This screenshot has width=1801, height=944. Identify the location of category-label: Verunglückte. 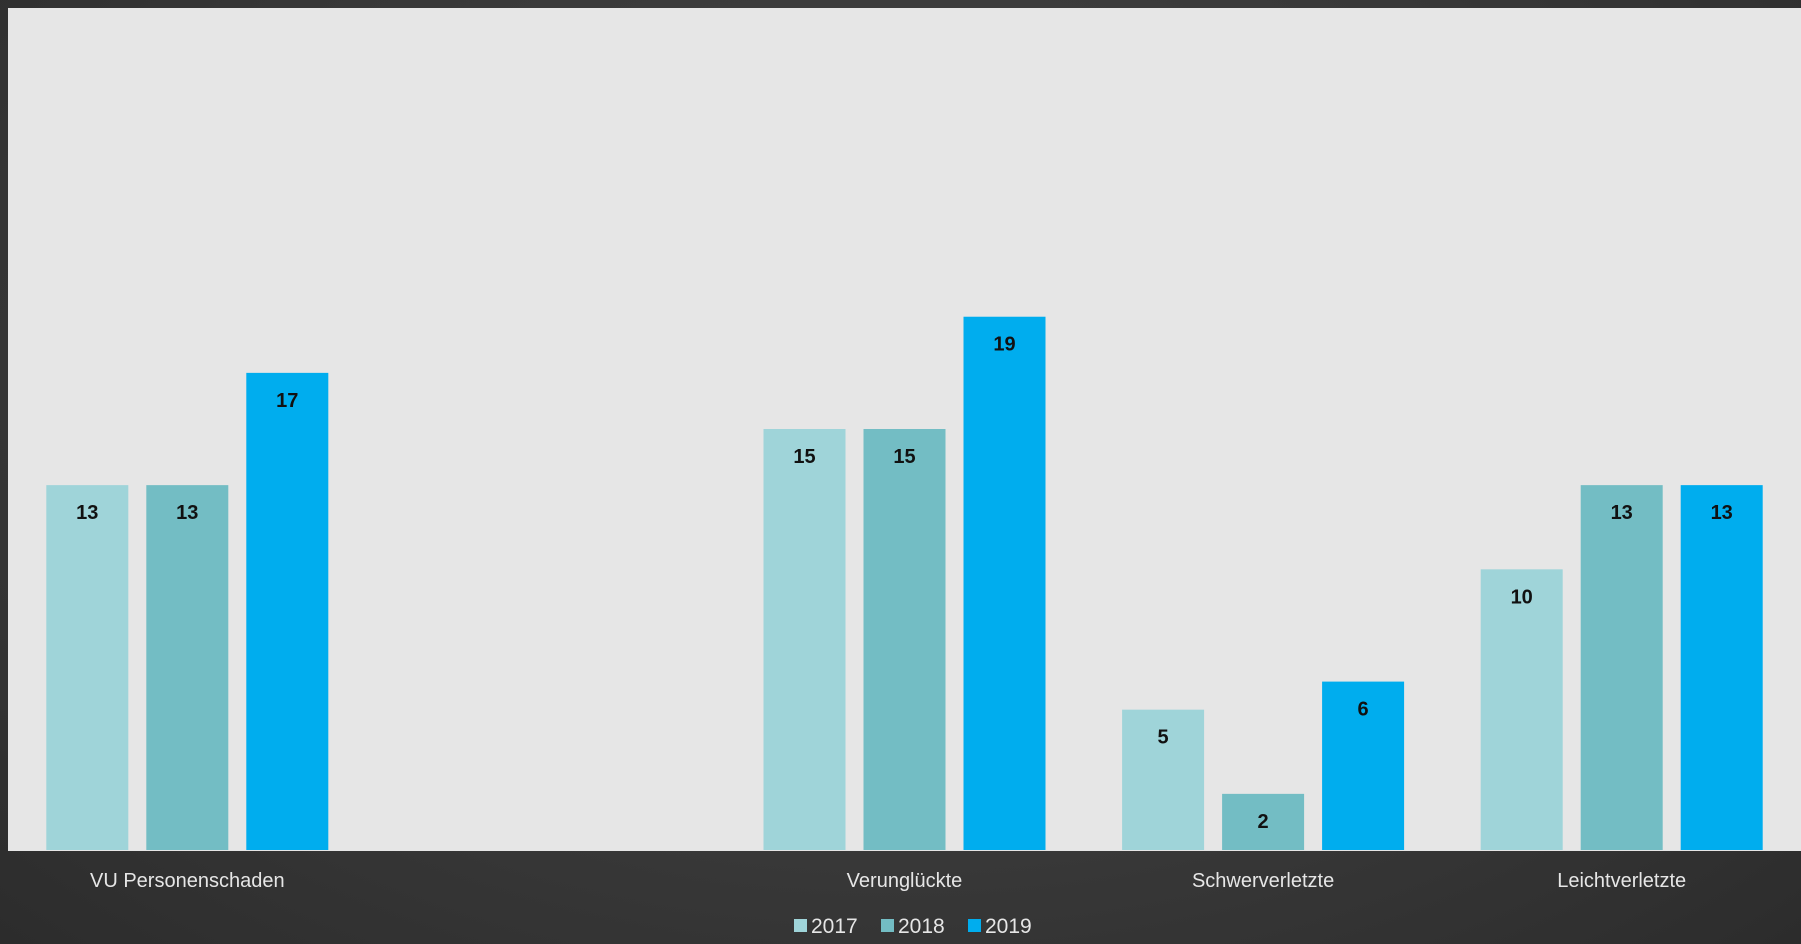
(905, 881).